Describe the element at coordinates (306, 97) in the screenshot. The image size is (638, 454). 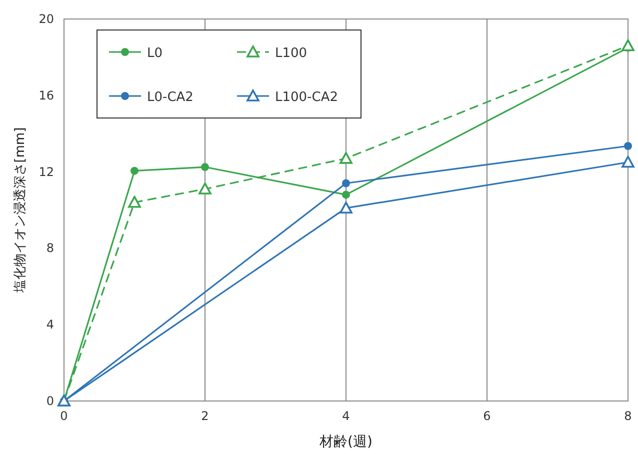
I see `legend-label: L100-CA2` at that location.